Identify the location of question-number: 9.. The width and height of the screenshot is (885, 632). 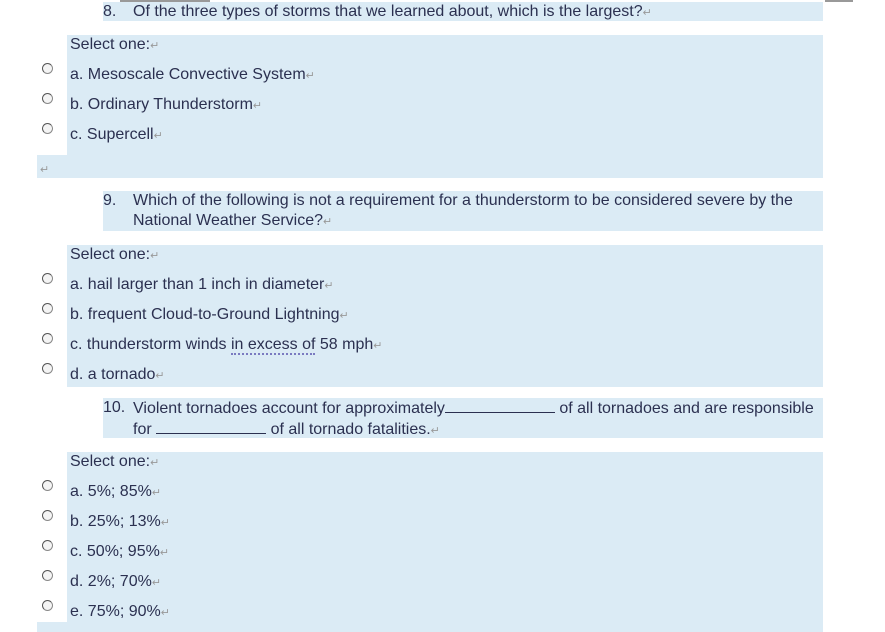
(110, 200).